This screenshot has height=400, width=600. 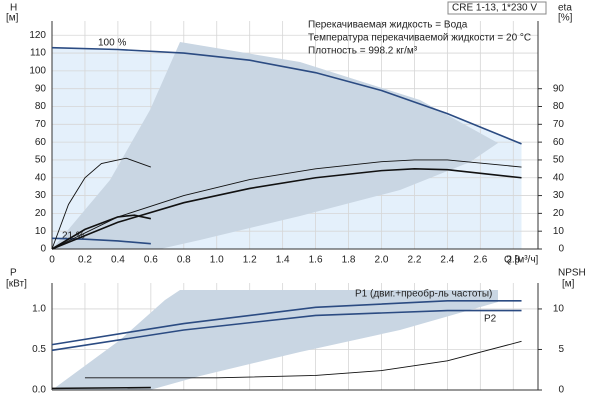 I want to click on y-tick-label: 50, so click(x=41, y=160).